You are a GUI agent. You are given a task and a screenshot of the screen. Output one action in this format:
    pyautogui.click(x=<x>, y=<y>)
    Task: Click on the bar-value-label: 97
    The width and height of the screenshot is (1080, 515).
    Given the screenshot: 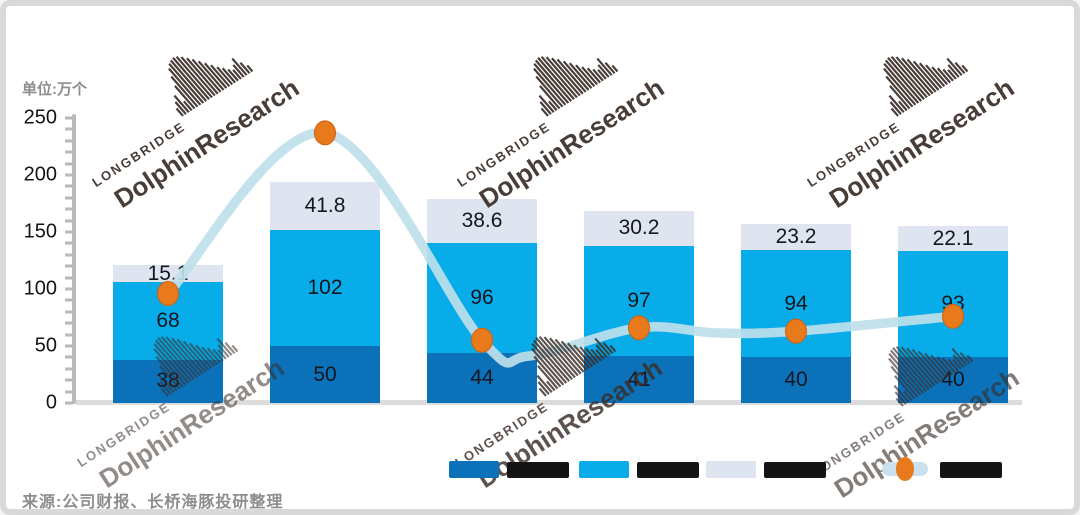 What is the action you would take?
    pyautogui.click(x=639, y=300)
    